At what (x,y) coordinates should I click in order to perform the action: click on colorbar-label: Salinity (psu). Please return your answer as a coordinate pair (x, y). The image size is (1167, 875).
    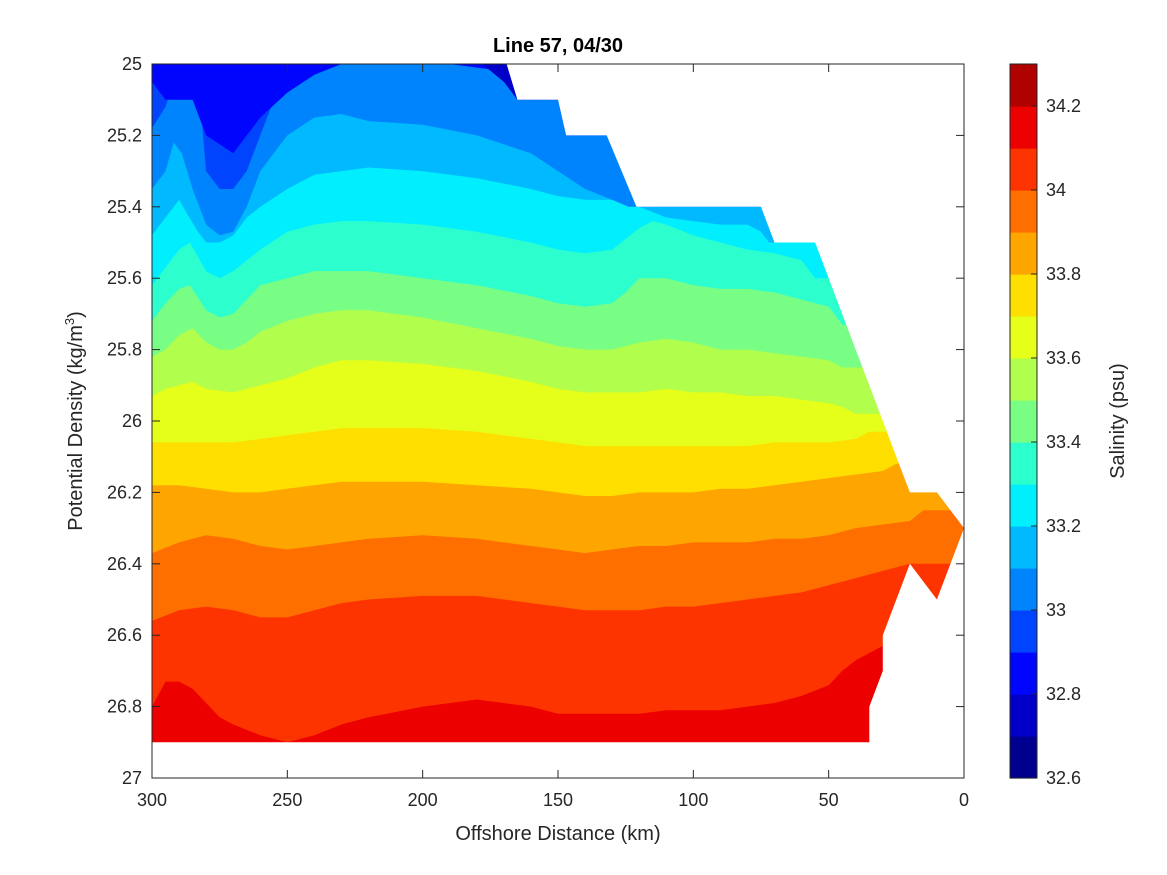
    Looking at the image, I should click on (1118, 421).